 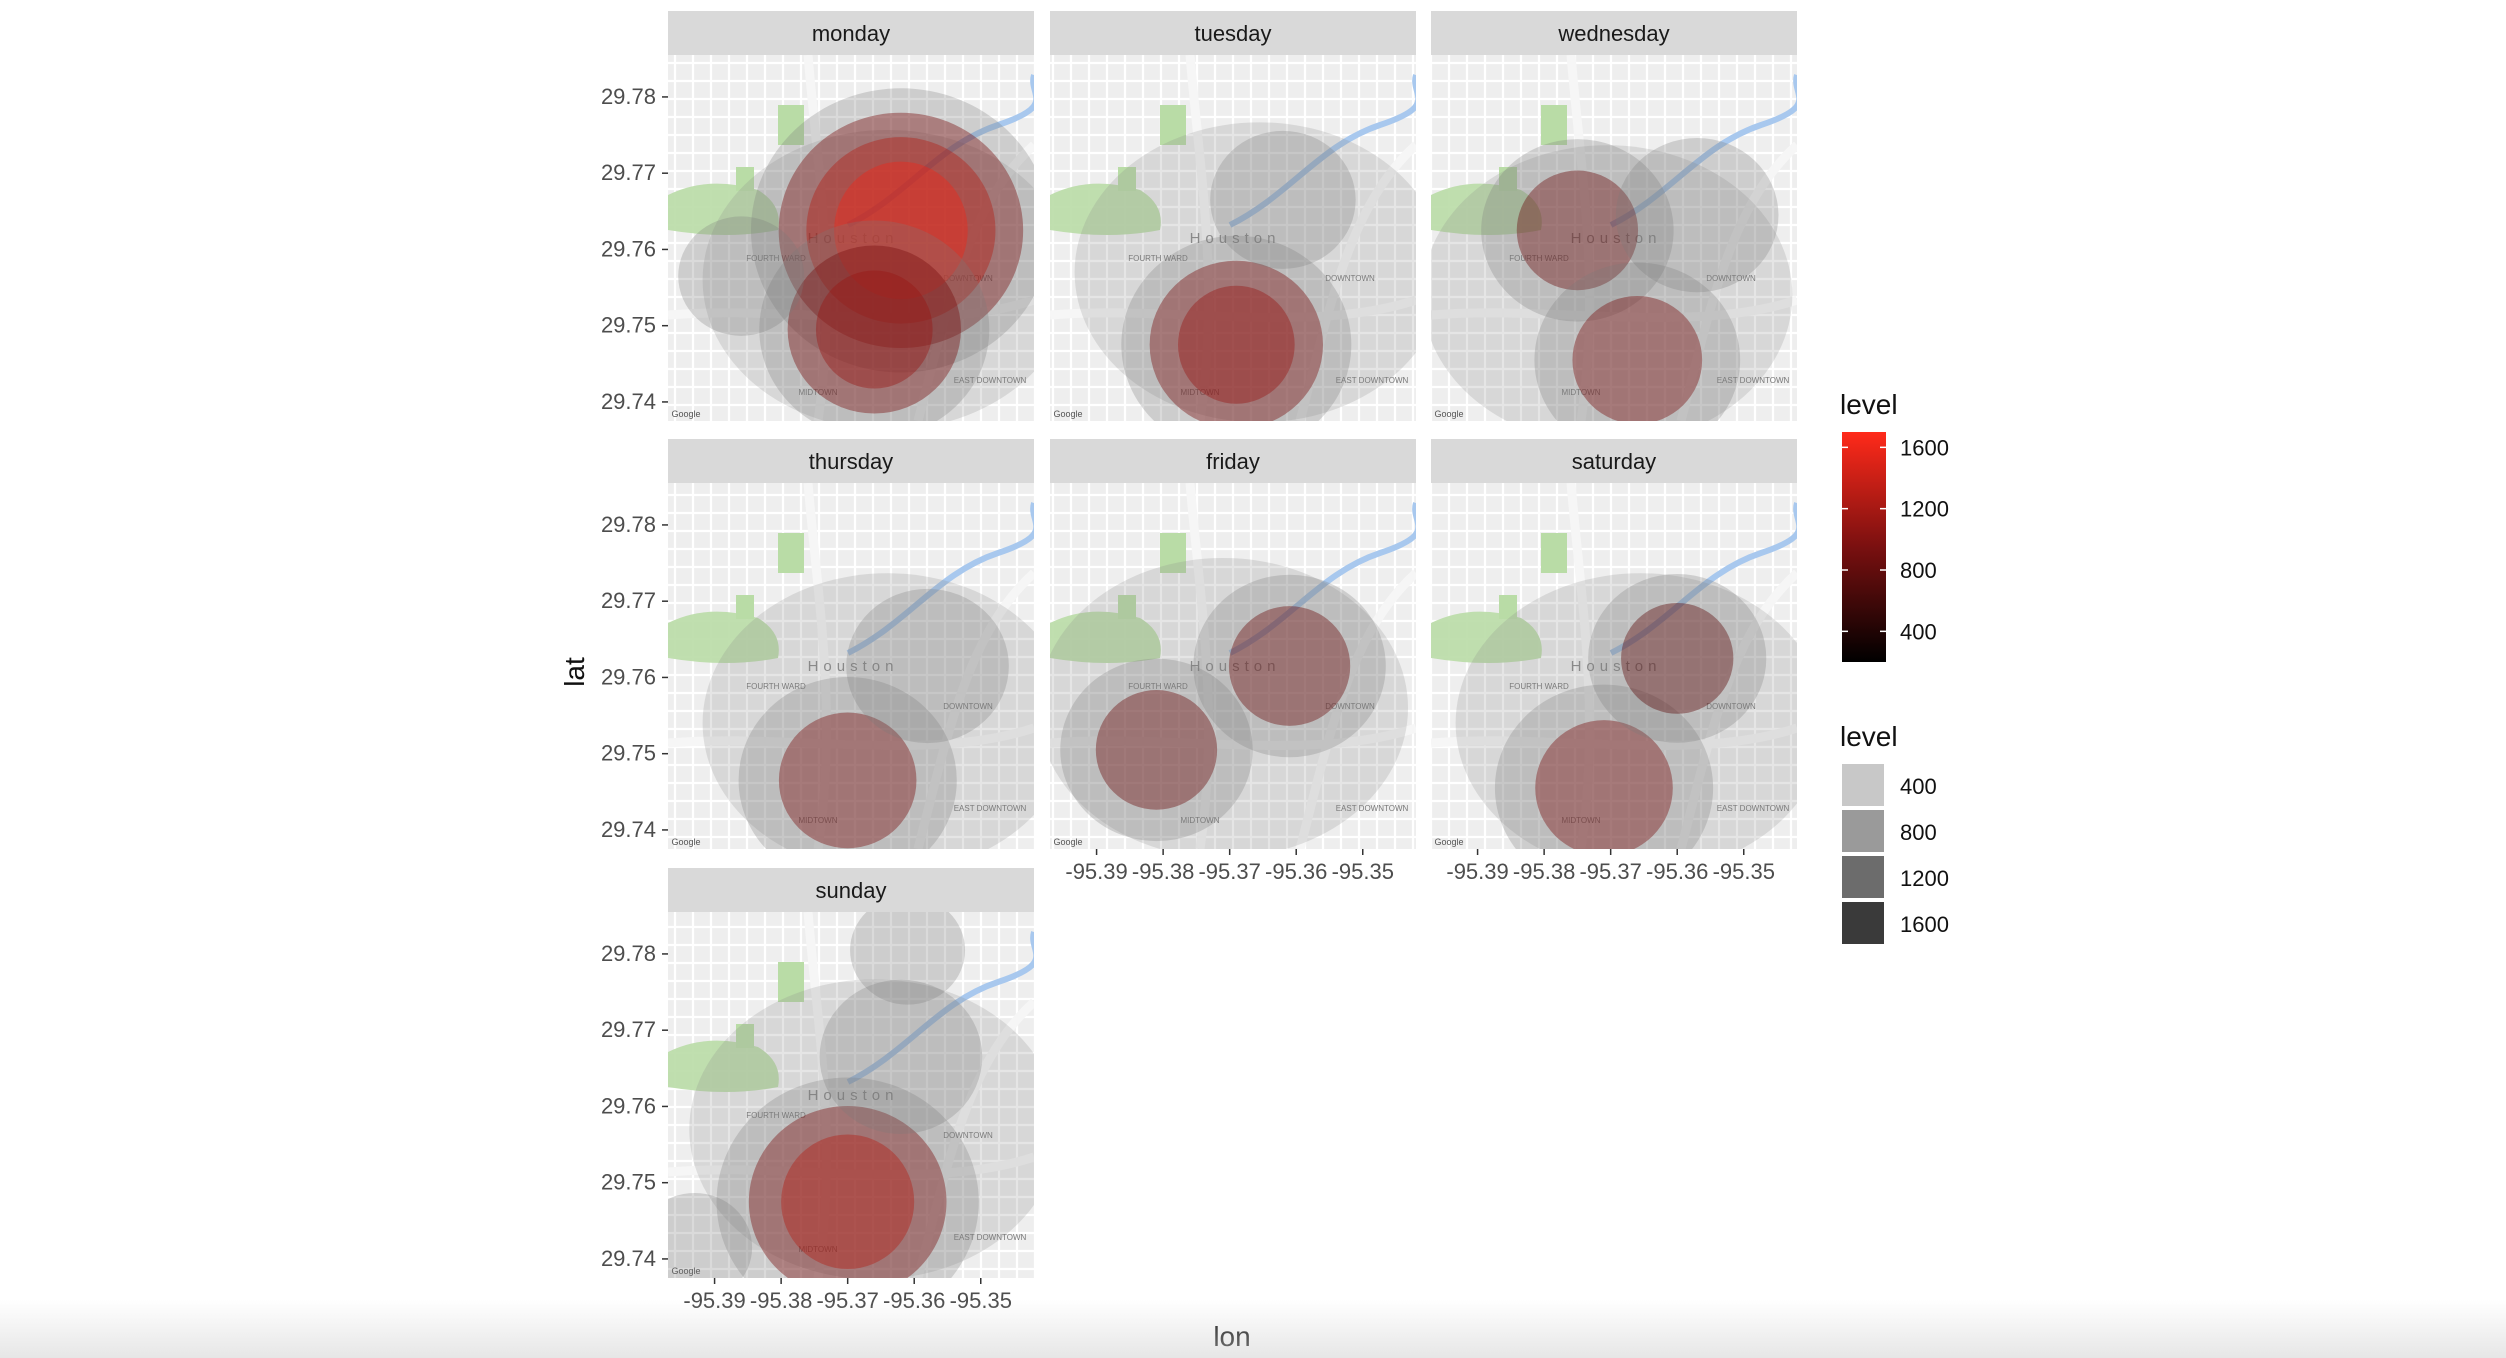 I want to click on facet-title: saturday, so click(x=1614, y=461).